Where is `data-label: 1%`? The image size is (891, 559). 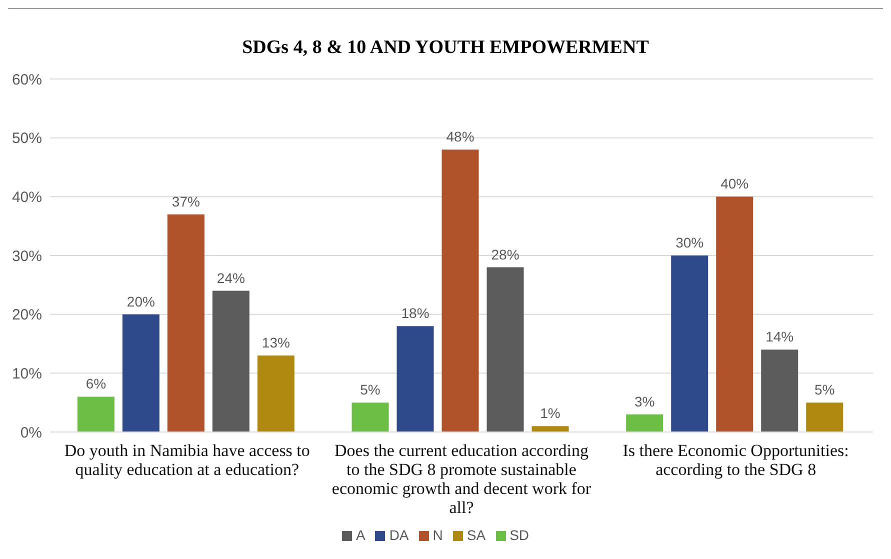 data-label: 1% is located at coordinates (550, 413).